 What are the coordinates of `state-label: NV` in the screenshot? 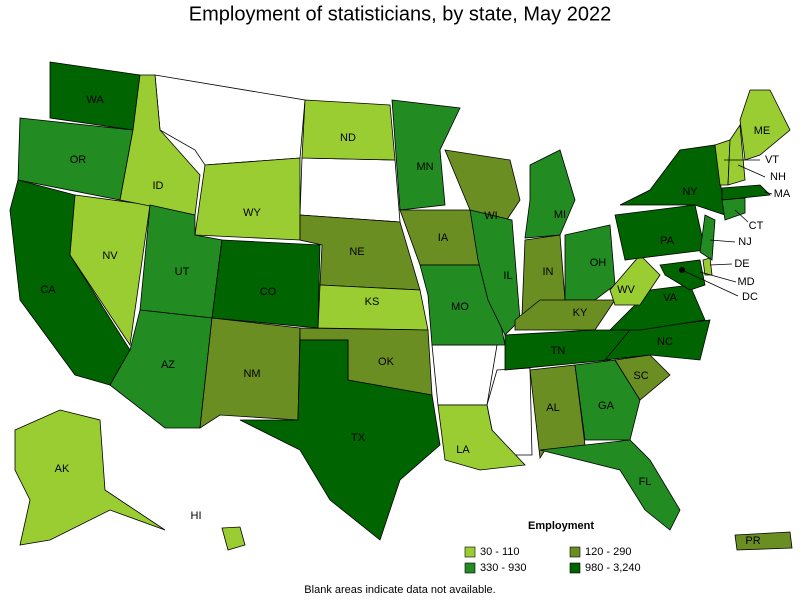 It's located at (110, 256).